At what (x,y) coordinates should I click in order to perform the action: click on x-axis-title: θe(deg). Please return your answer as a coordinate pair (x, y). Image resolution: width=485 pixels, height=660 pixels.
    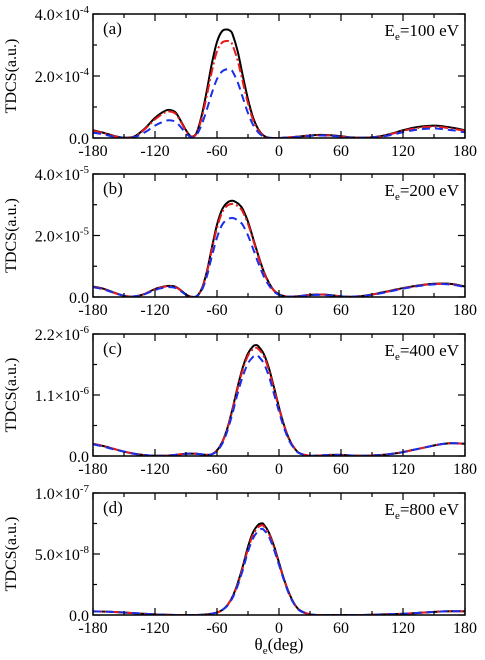
    Looking at the image, I should click on (279, 646).